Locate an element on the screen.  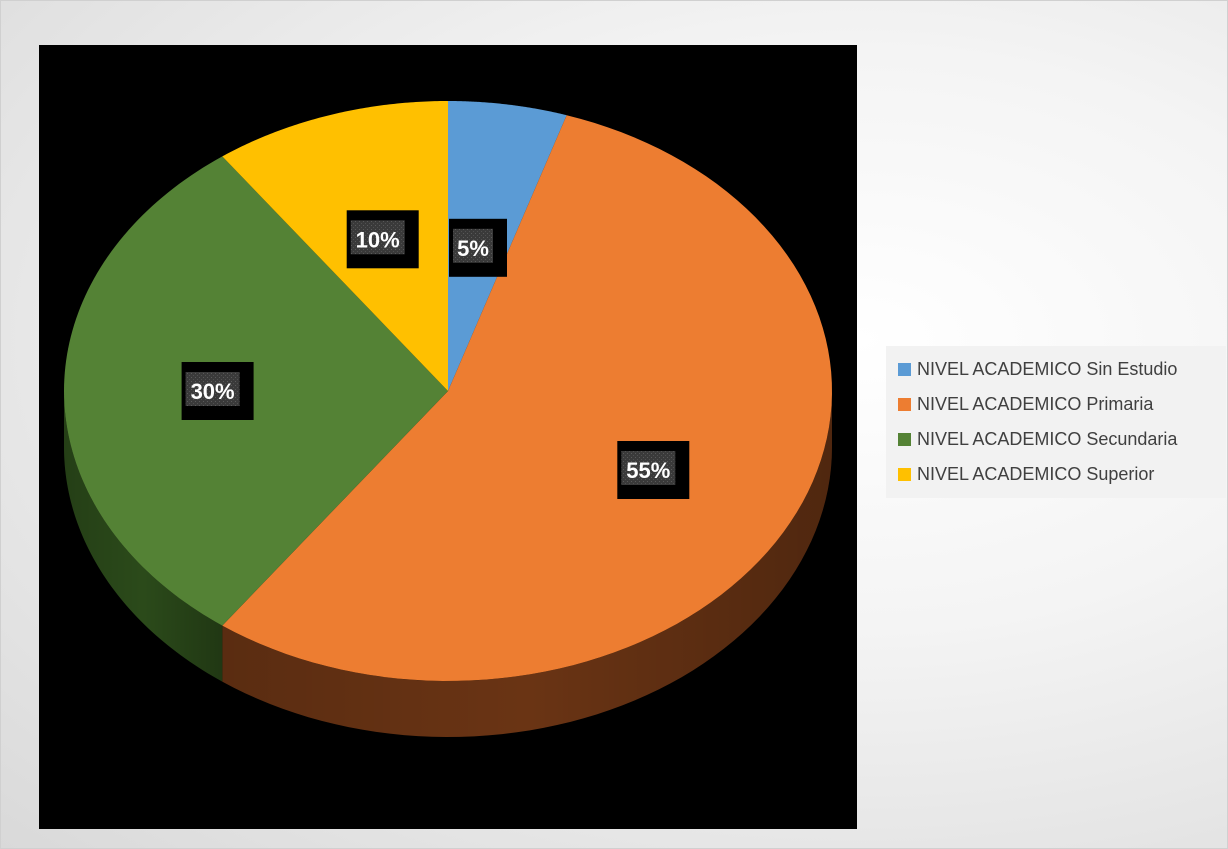
pie-data-labels: 5% 55% 30% 10% is located at coordinates (435, 354).